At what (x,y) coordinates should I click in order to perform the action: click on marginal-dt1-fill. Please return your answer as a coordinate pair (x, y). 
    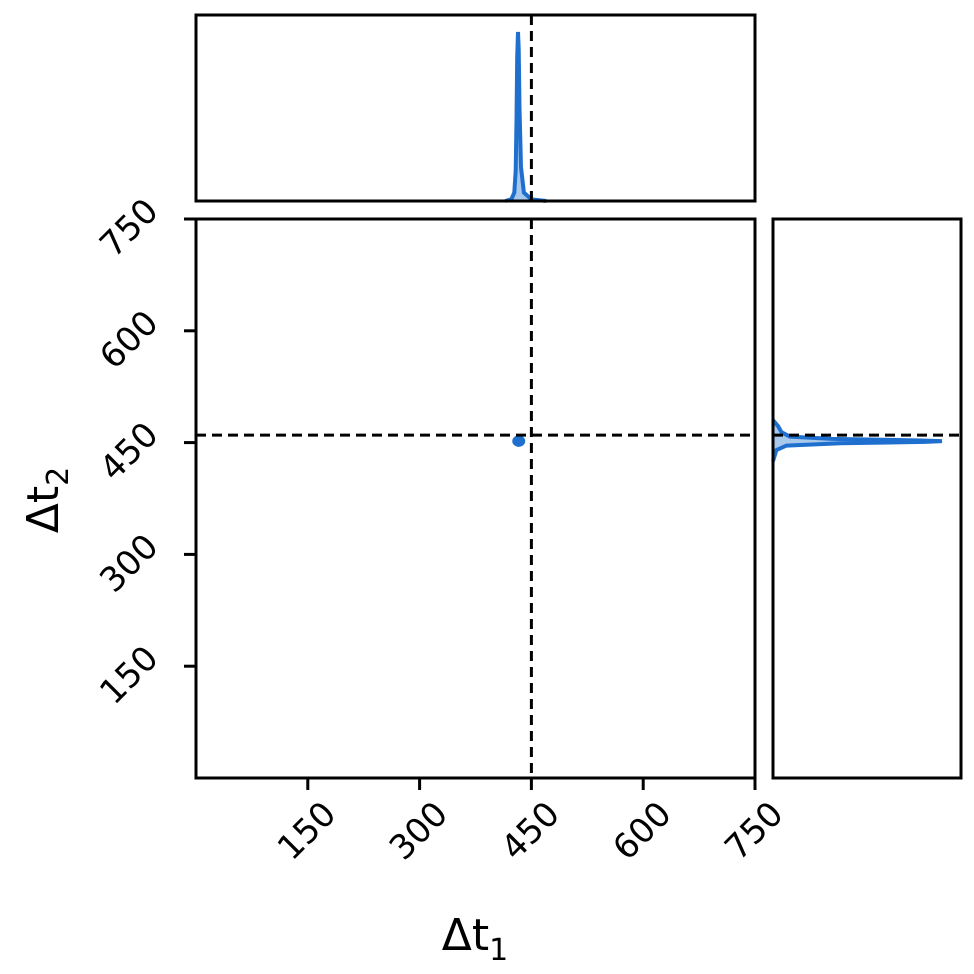
    Looking at the image, I should click on (526, 116).